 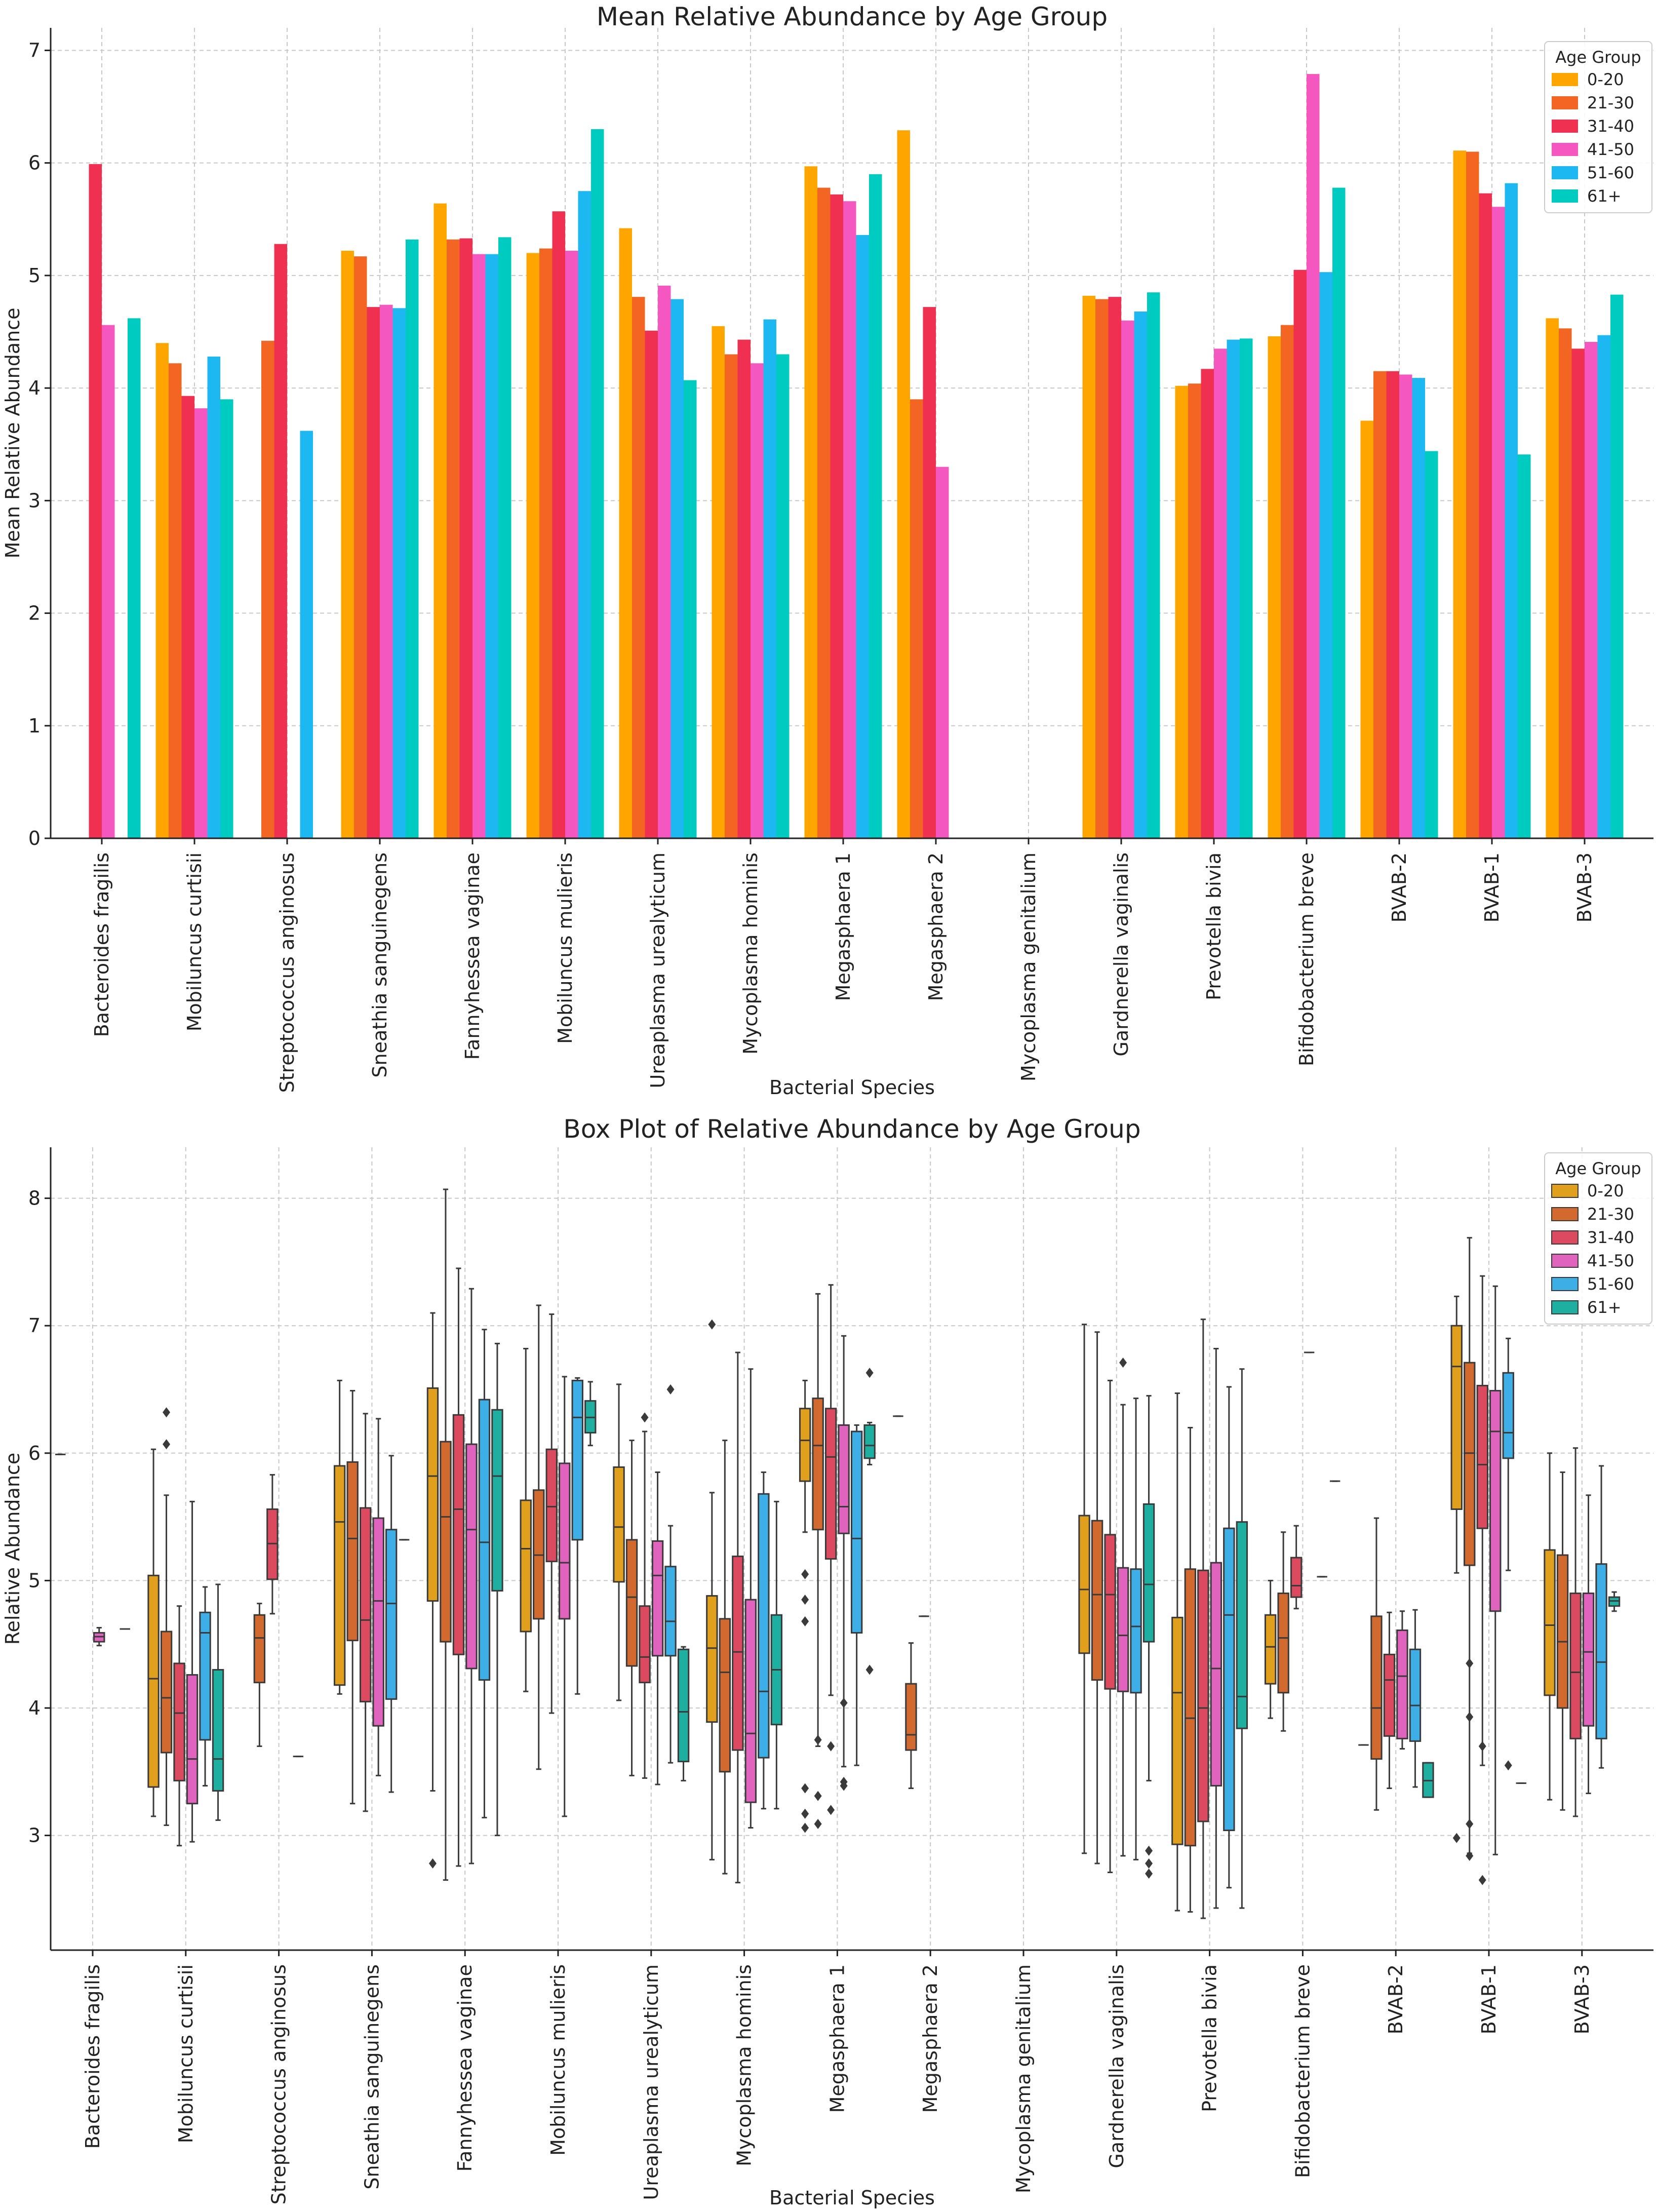 What do you see at coordinates (34, 1836) in the screenshot?
I see `y-tick-label: 3` at bounding box center [34, 1836].